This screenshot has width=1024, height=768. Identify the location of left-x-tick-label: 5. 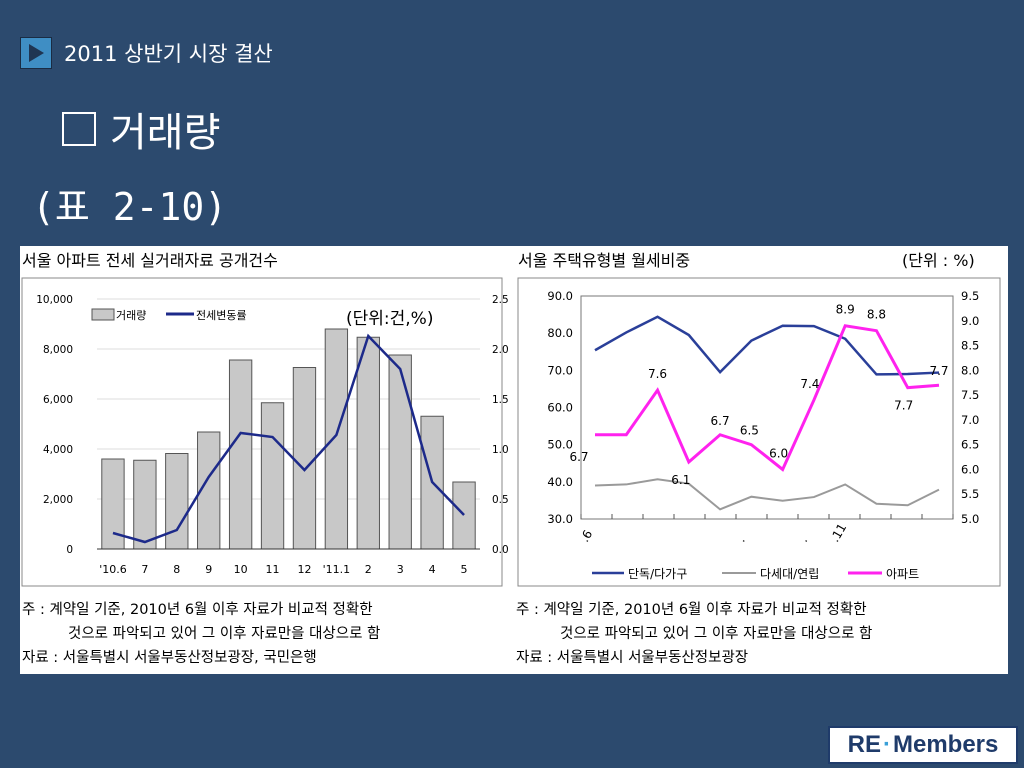
(464, 569).